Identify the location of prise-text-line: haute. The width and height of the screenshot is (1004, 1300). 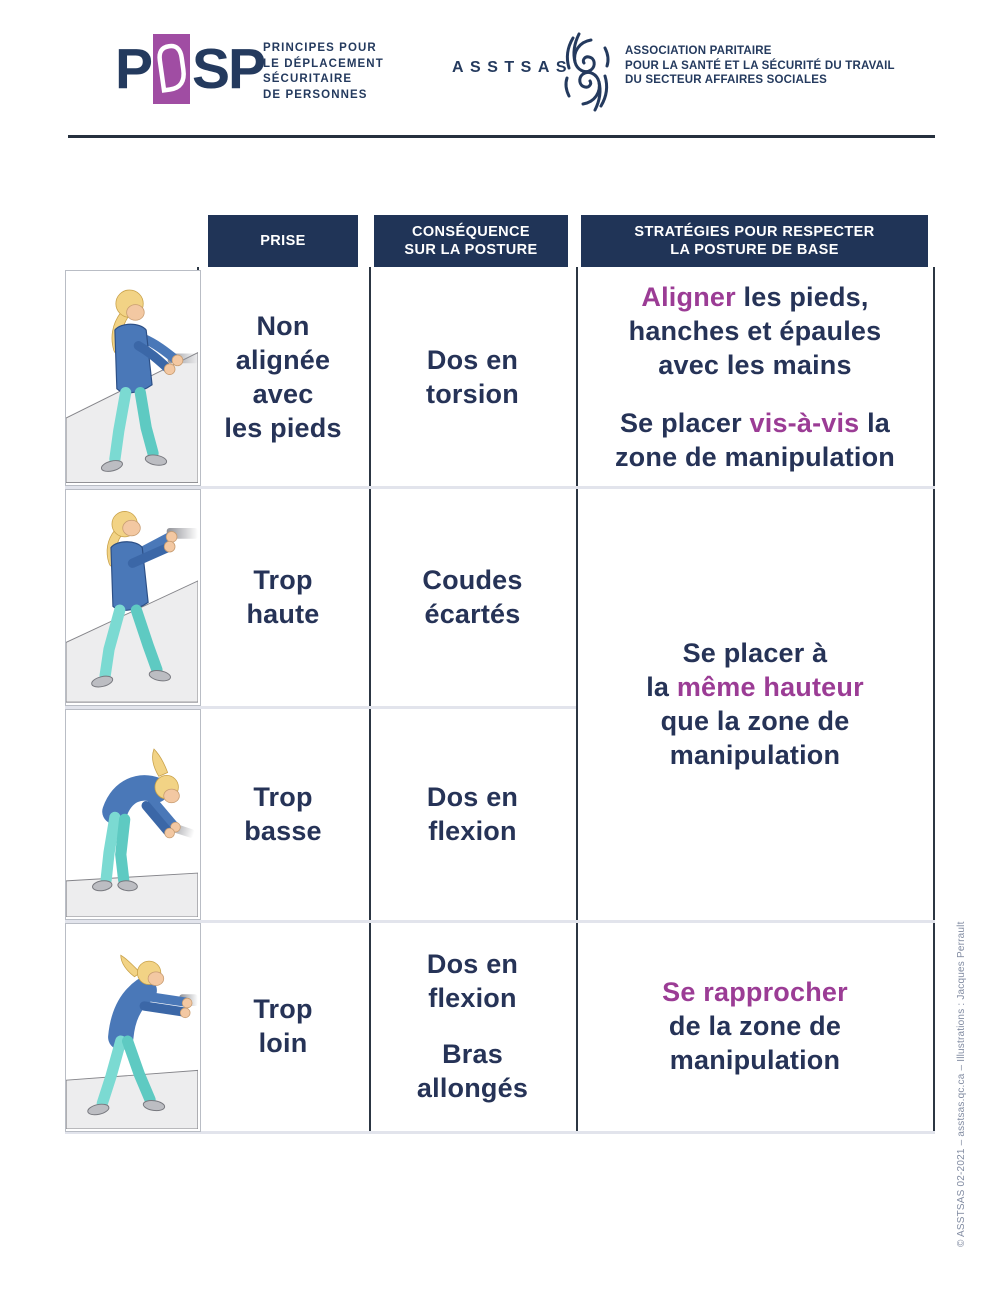
(283, 613).